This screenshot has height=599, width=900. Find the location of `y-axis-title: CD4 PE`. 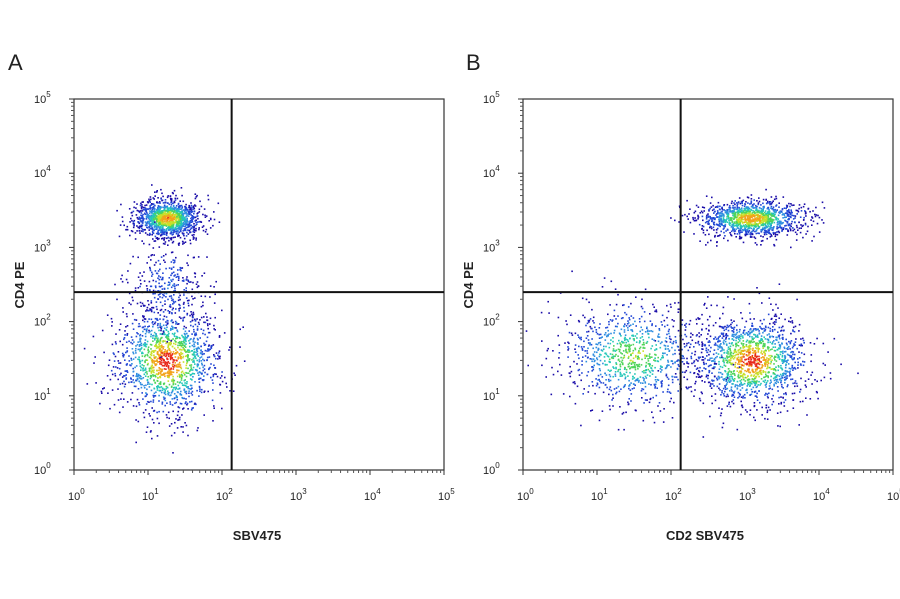

y-axis-title: CD4 PE is located at coordinates (19, 284).